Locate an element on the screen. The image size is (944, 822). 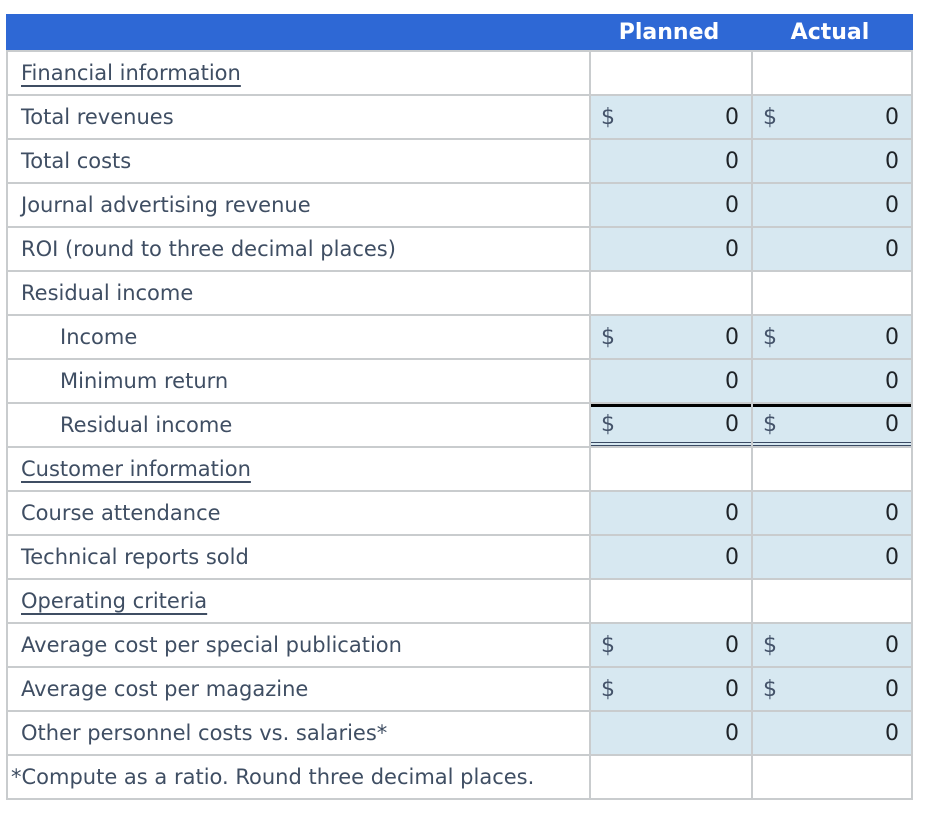
row-label-text: Customer information is located at coordinates (136, 469).